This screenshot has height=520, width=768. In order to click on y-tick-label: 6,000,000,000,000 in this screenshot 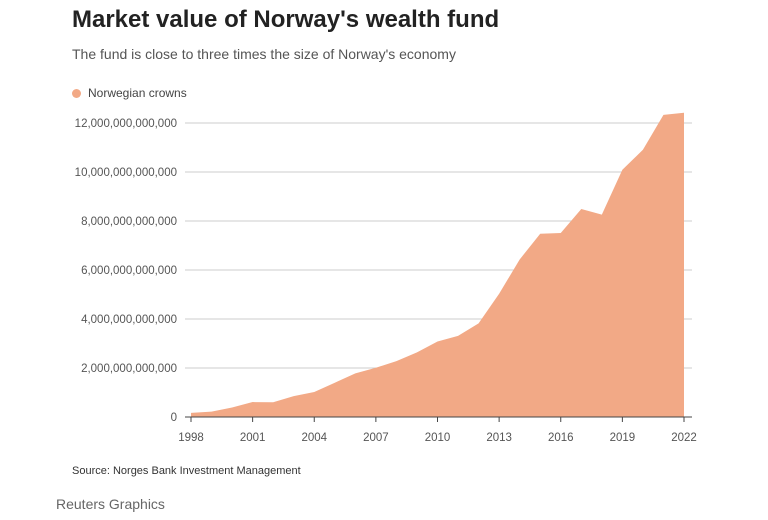, I will do `click(129, 271)`.